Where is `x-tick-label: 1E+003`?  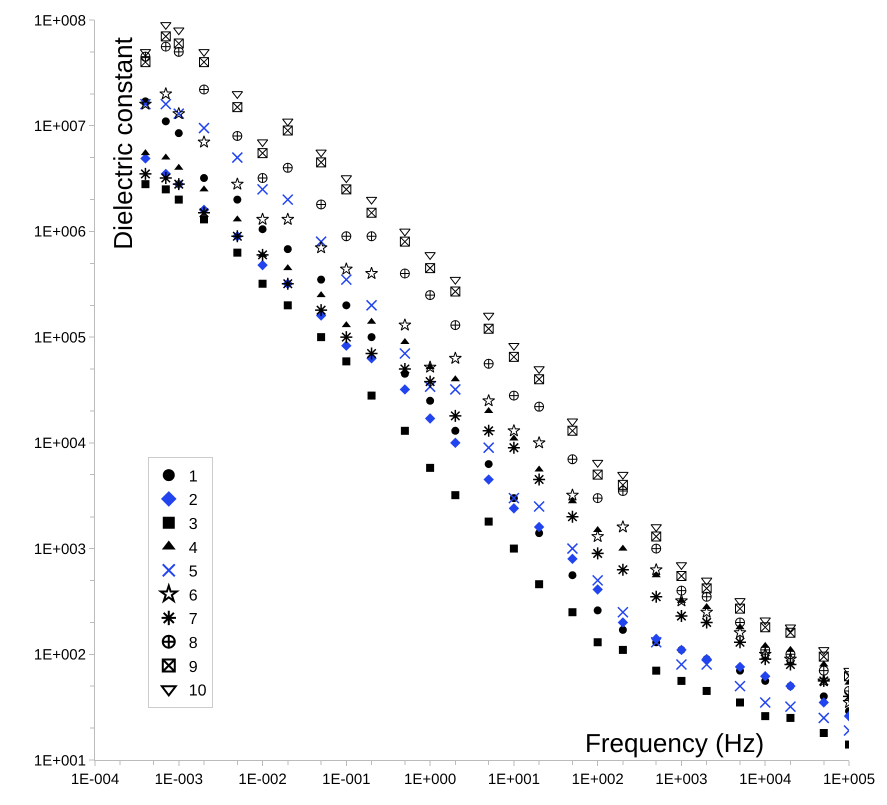 x-tick-label: 1E+003 is located at coordinates (681, 779).